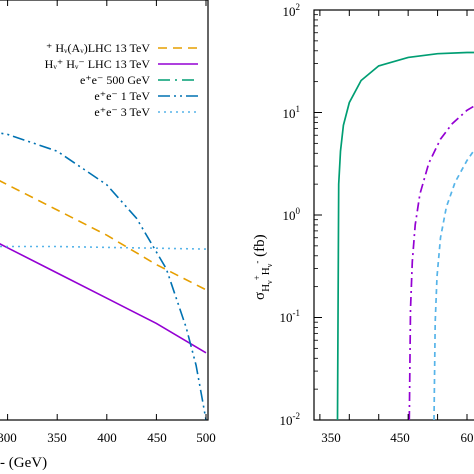  I want to click on left-xtick-label: 500, so click(206, 437).